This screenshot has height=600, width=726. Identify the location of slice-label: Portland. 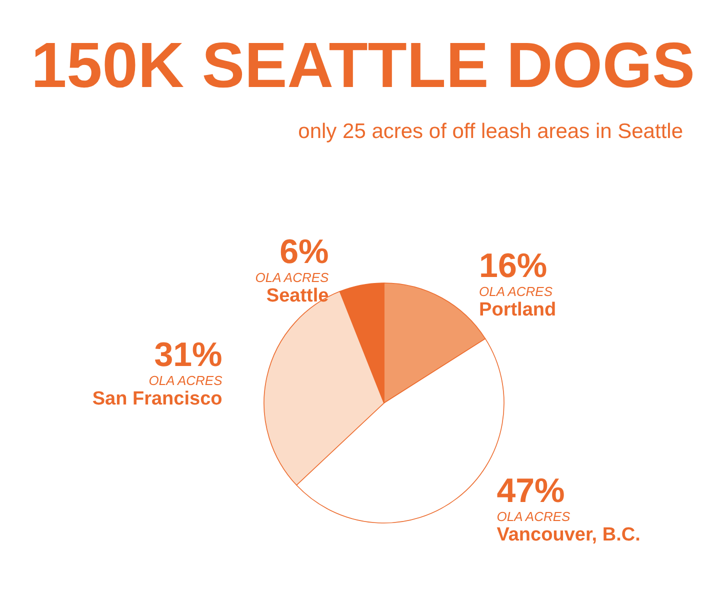
(517, 310).